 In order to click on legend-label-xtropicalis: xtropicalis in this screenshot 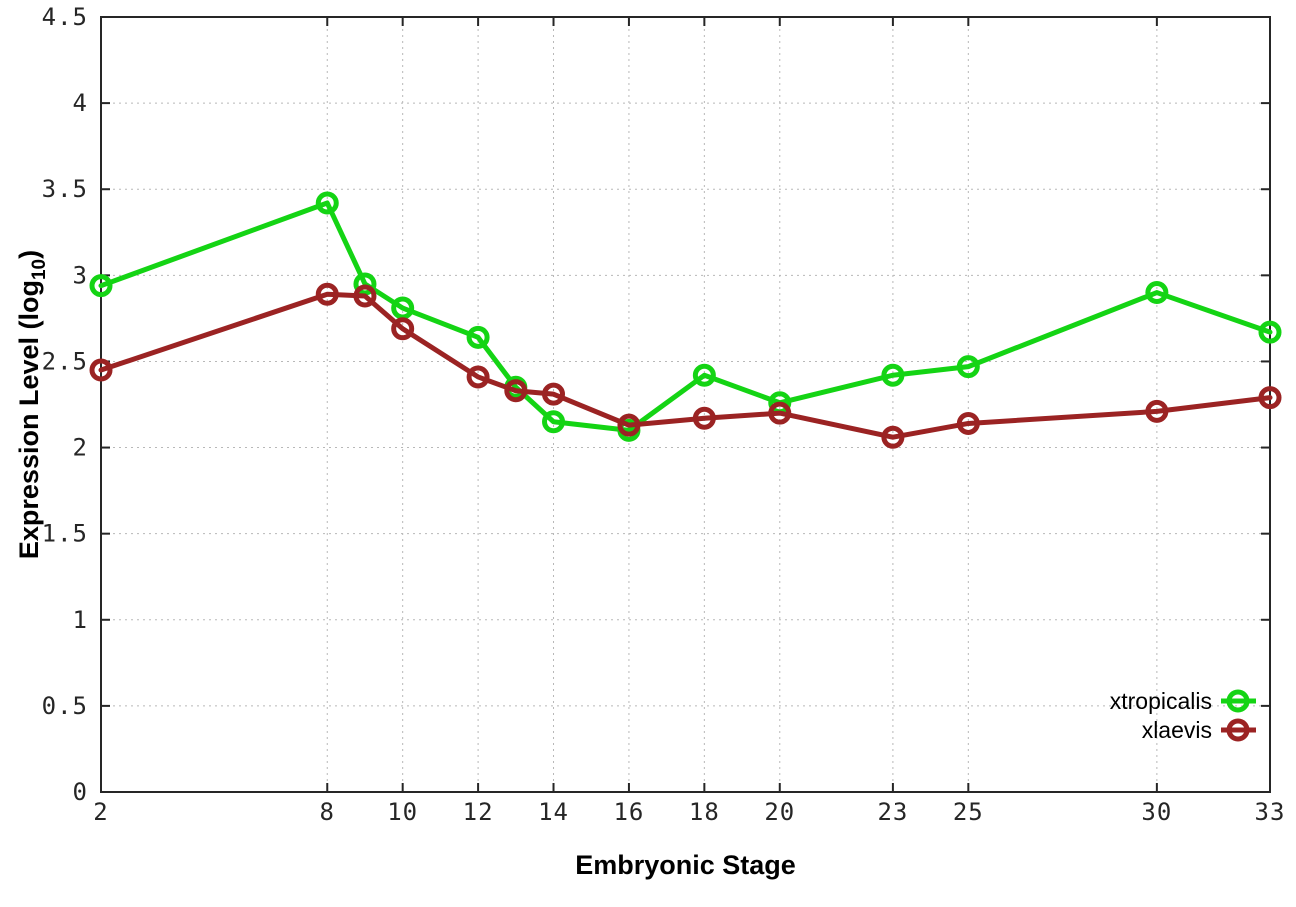, I will do `click(1161, 701)`.